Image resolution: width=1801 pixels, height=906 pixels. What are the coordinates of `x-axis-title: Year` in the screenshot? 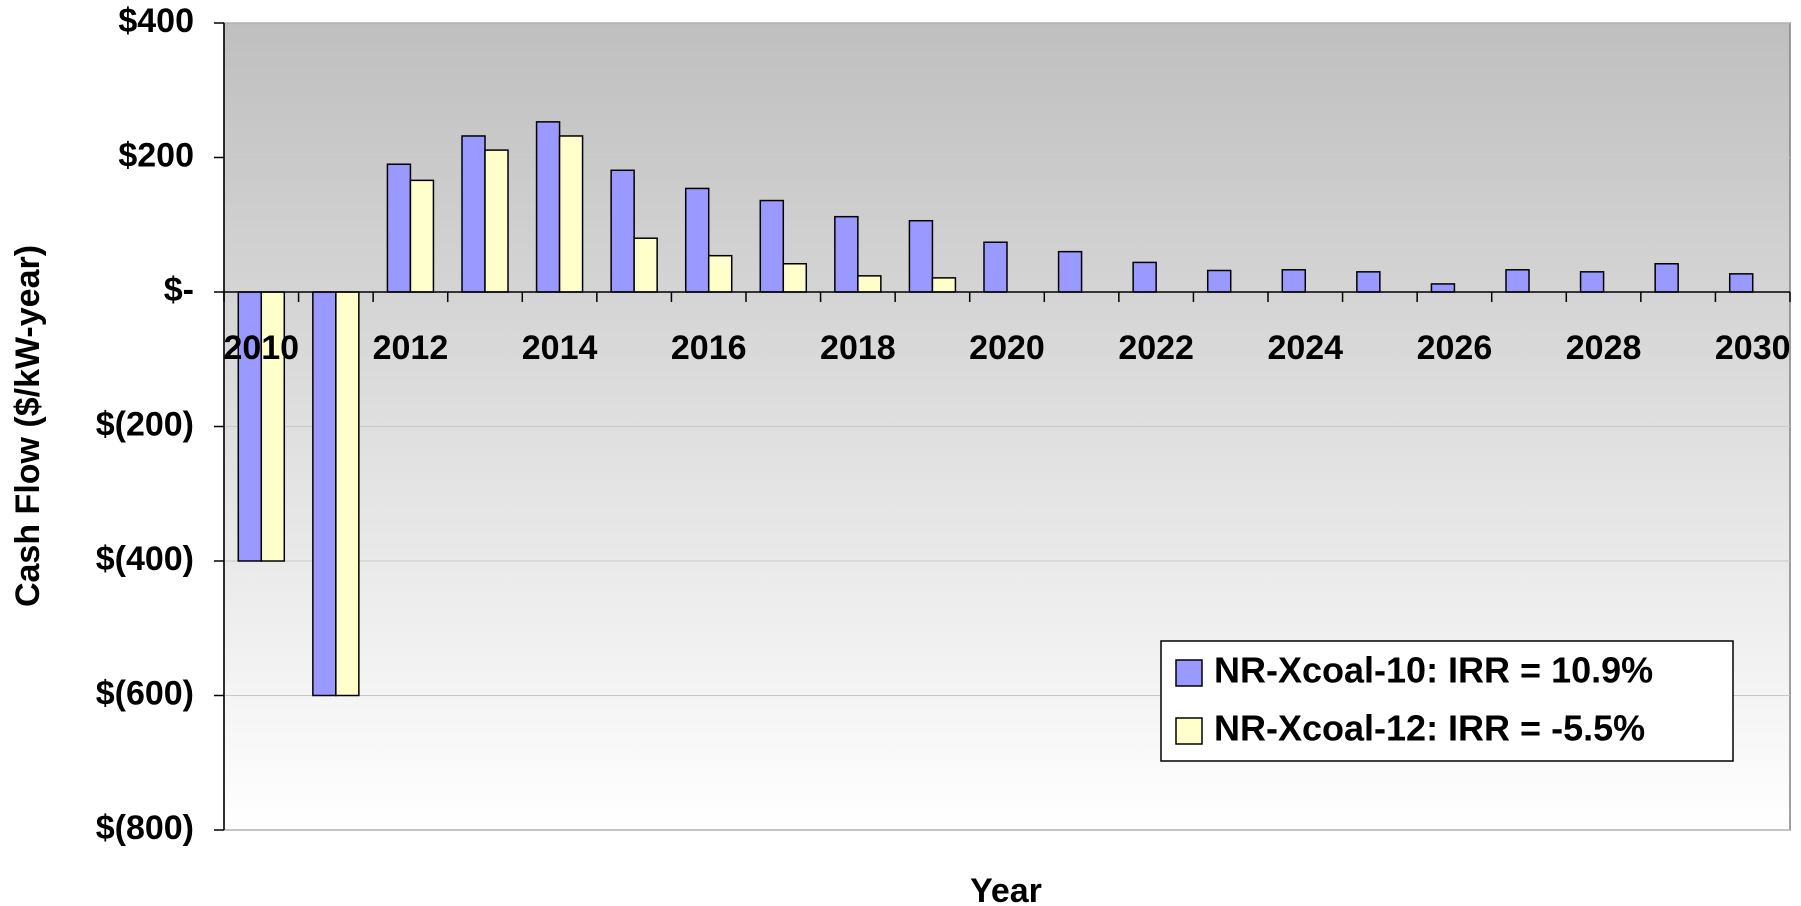 It's located at (1006, 889).